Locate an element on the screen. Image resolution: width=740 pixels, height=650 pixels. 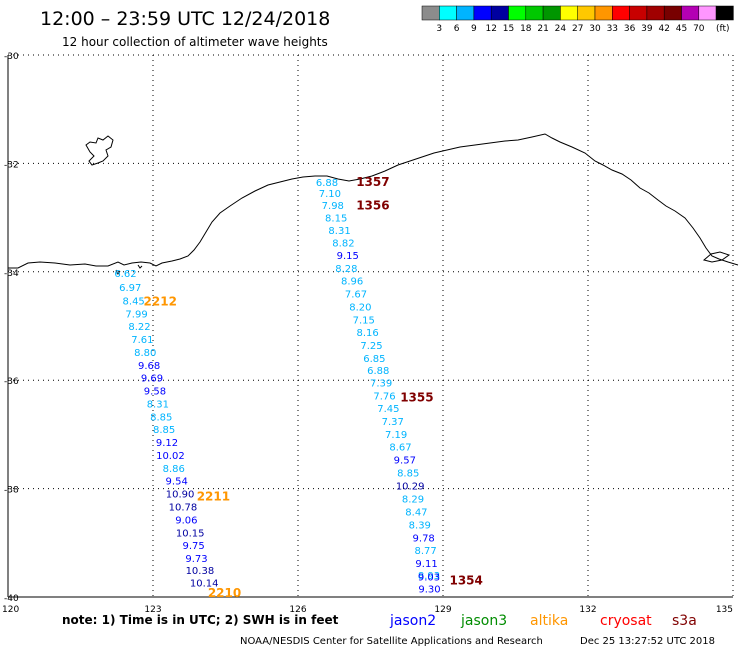
latitude-tick-label: -36 is located at coordinates (11, 382).